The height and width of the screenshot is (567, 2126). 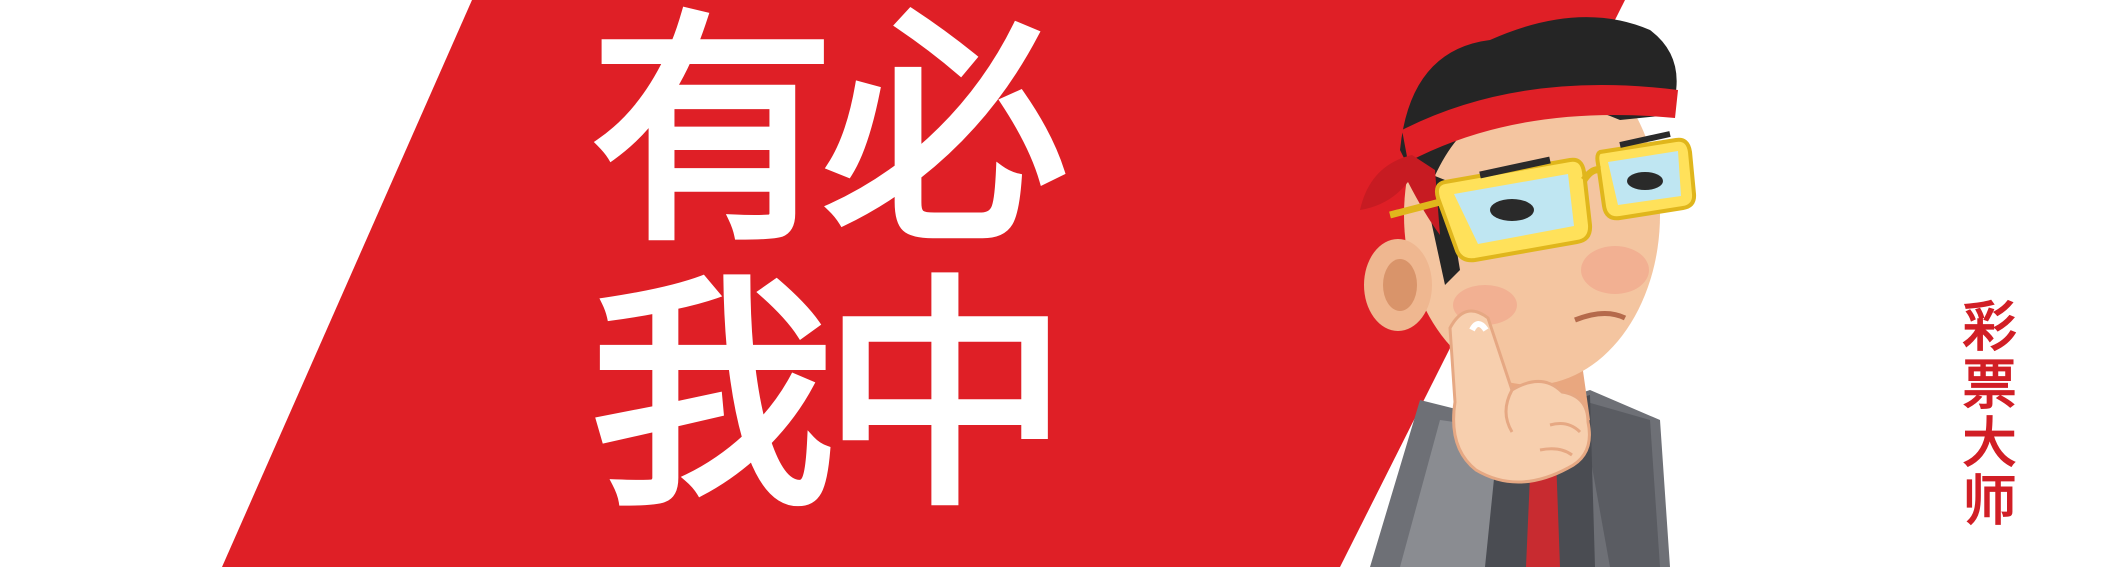 I want to click on glasses-icon, so click(x=1543, y=197).